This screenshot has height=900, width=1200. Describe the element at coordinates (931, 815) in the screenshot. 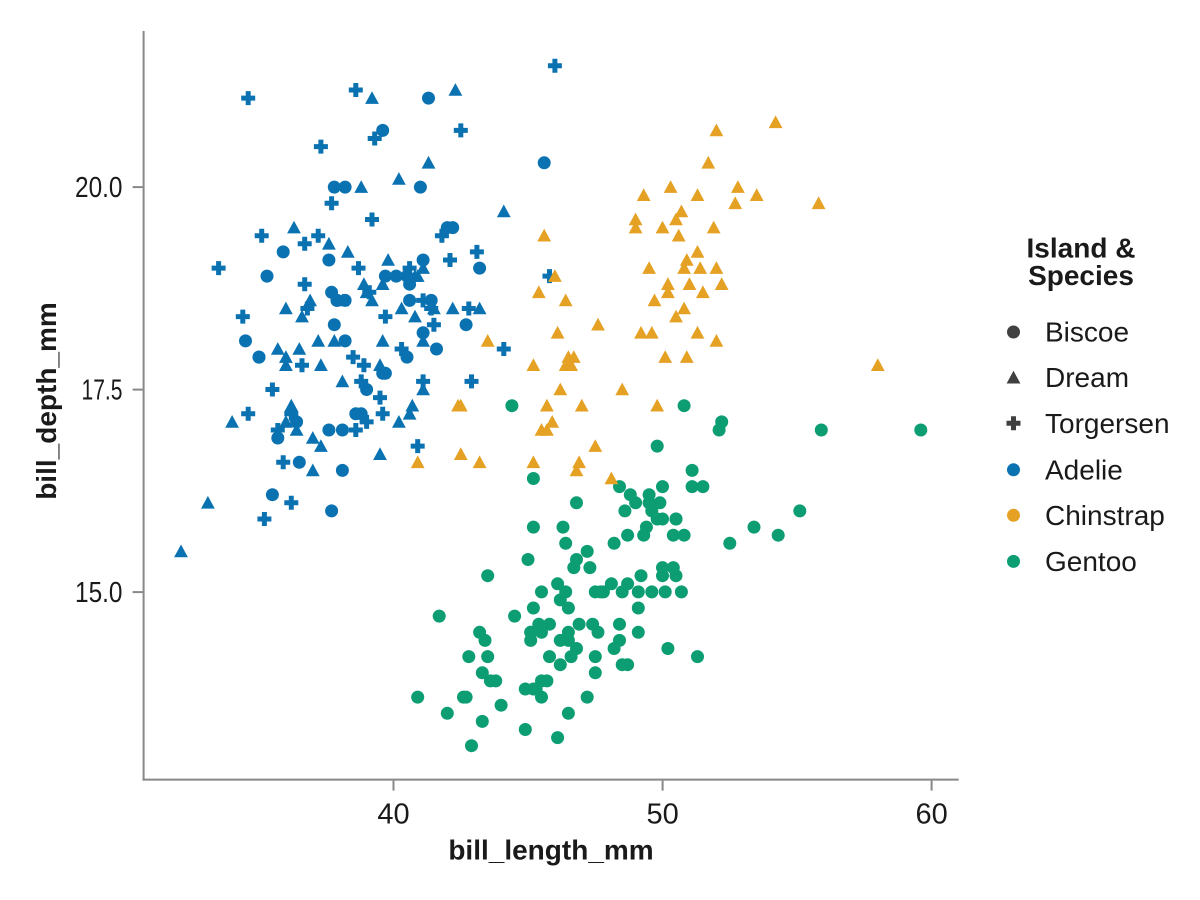

I see `svg-text: 60` at that location.